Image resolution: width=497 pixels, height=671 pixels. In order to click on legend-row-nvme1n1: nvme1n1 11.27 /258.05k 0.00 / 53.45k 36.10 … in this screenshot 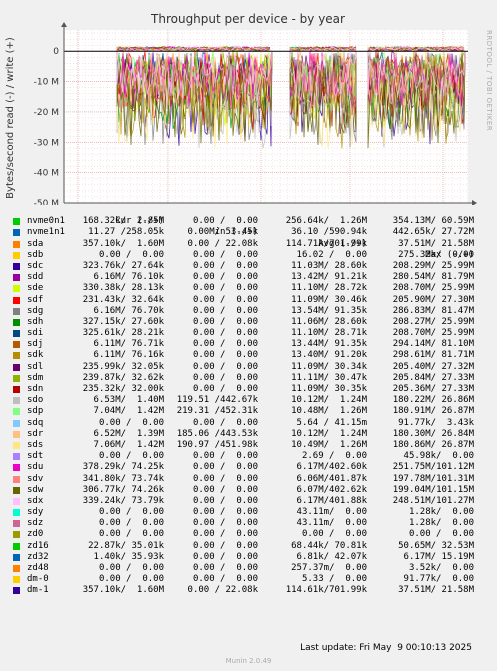, I will do `click(250, 232)`.